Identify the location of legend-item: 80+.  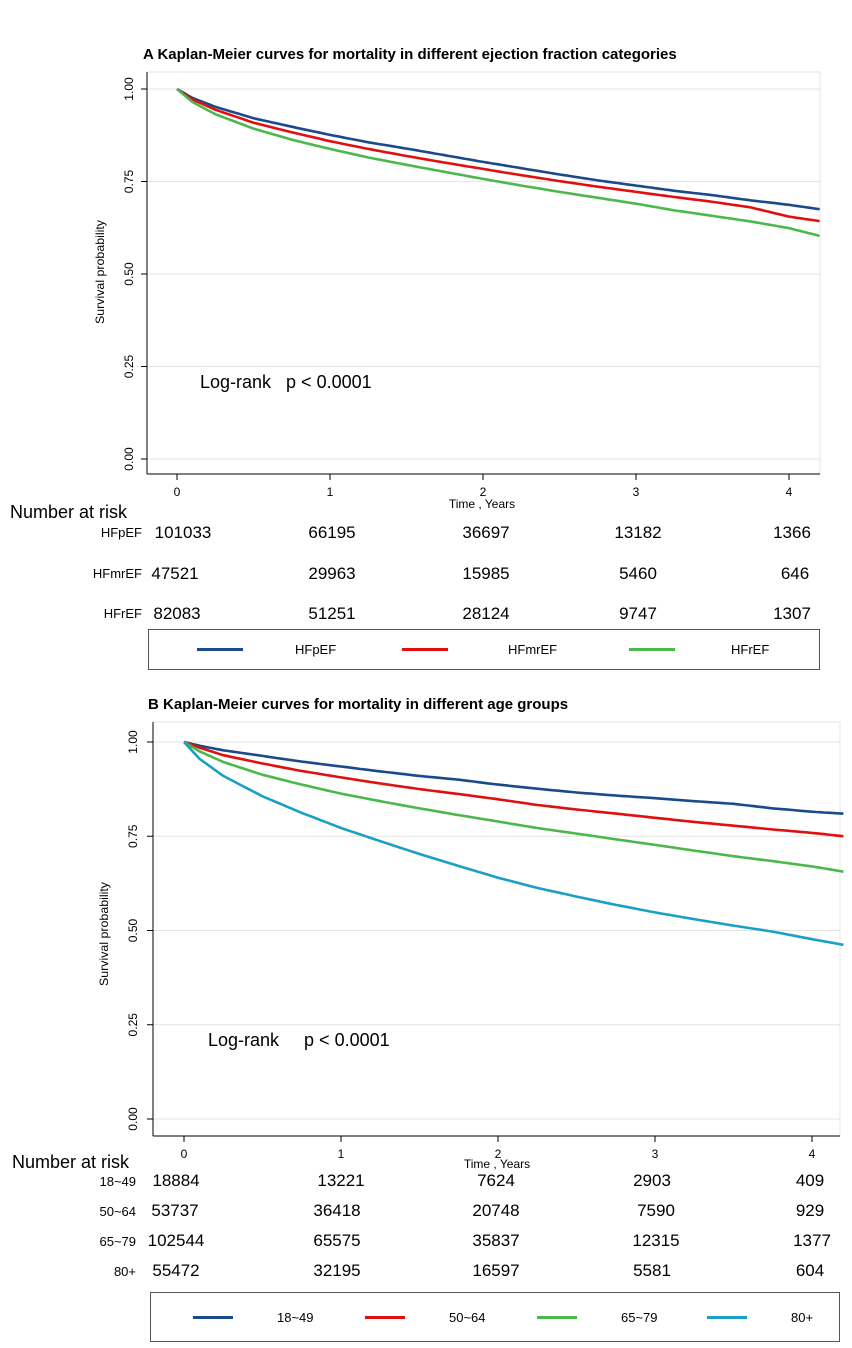
(760, 1317).